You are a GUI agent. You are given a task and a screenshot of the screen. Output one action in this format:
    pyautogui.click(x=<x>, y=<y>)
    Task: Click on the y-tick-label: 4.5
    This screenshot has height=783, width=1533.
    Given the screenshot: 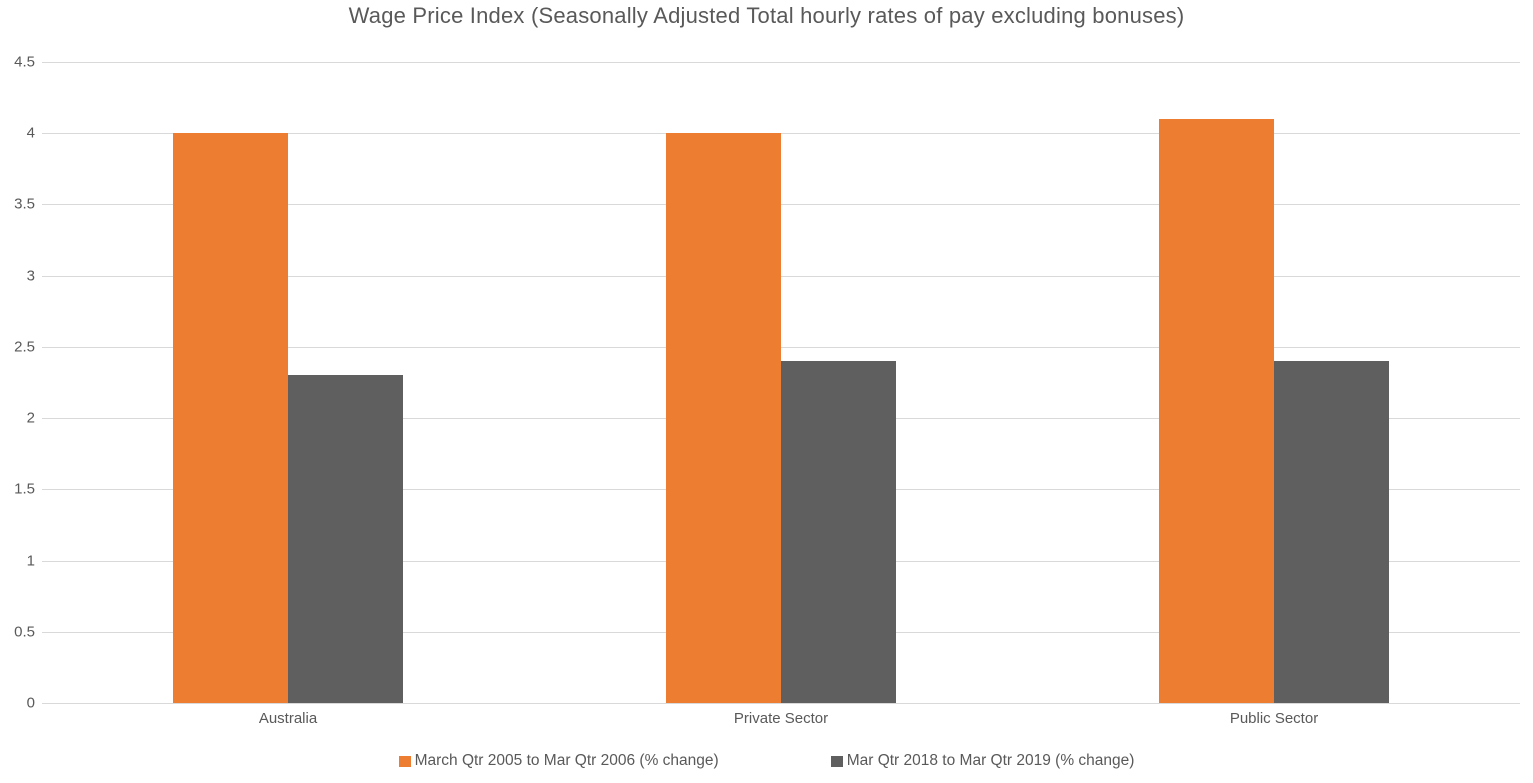 What is the action you would take?
    pyautogui.click(x=24, y=62)
    